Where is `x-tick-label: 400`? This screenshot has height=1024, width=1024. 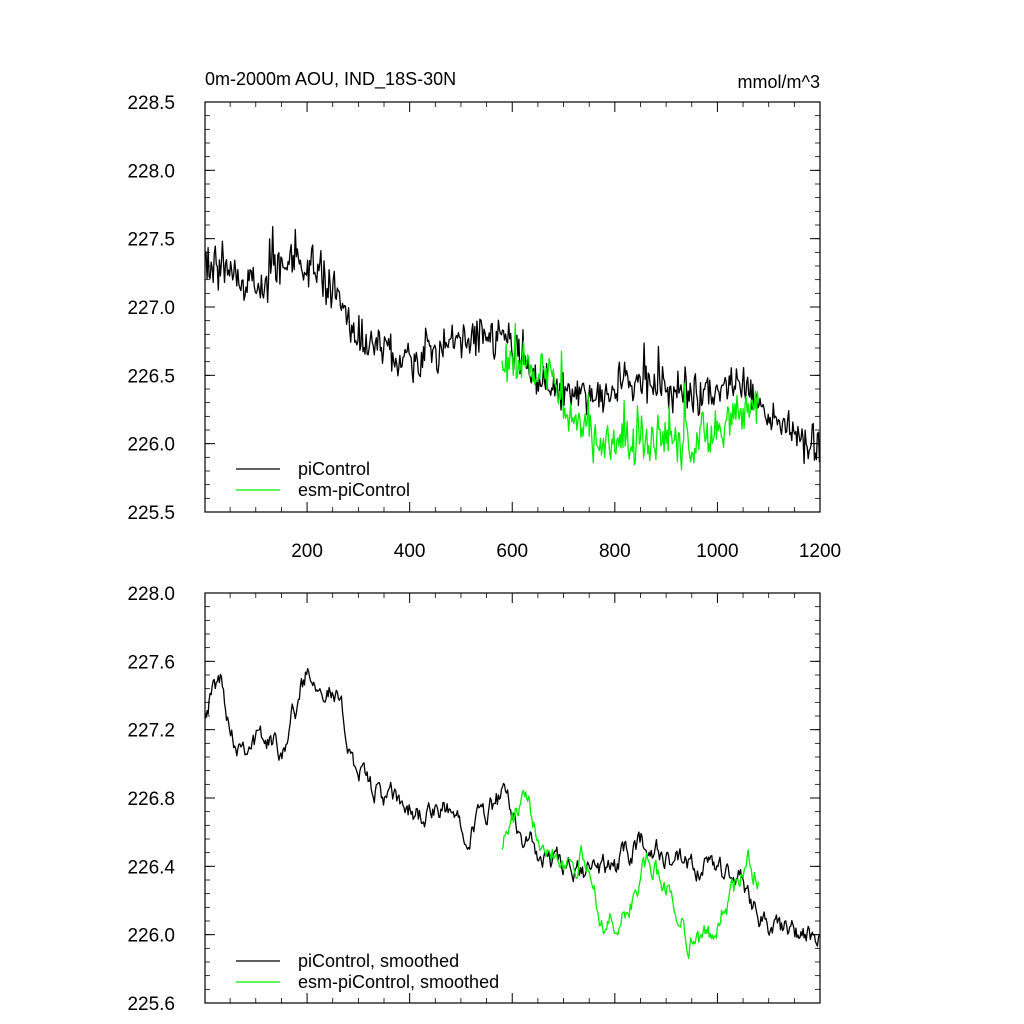 x-tick-label: 400 is located at coordinates (410, 551).